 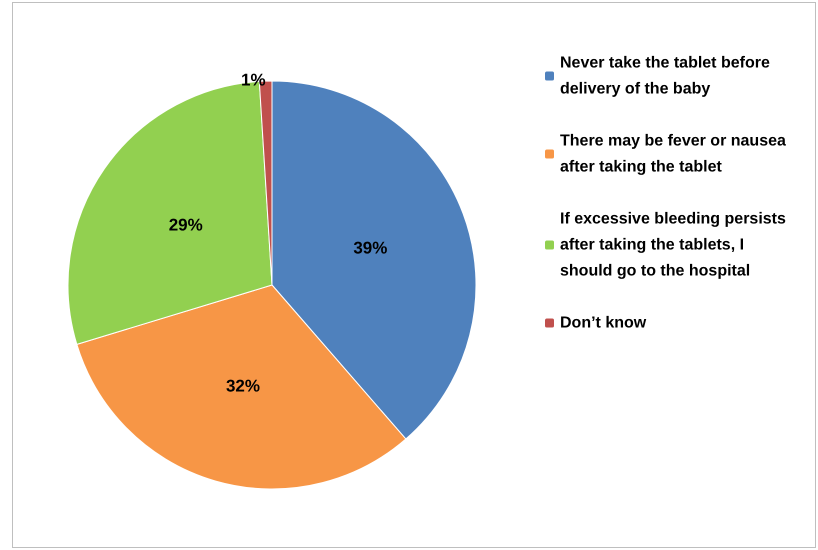 I want to click on data-label: 29%, so click(x=185, y=225).